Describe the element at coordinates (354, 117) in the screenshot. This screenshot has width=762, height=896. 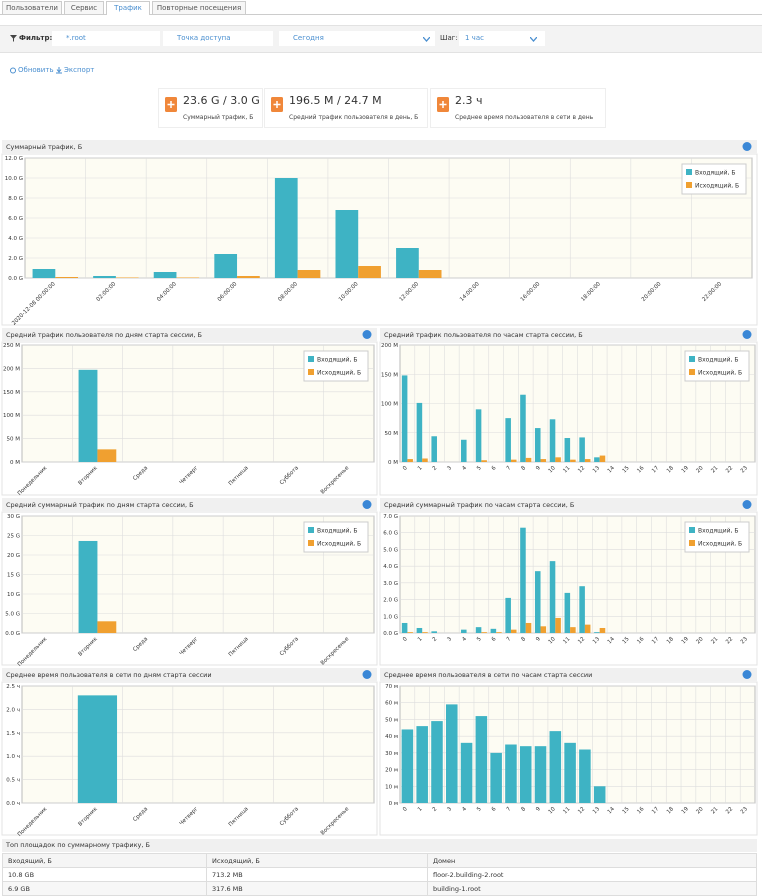
I see `stat-label: Средний трафик пользователя в день, Б` at that location.